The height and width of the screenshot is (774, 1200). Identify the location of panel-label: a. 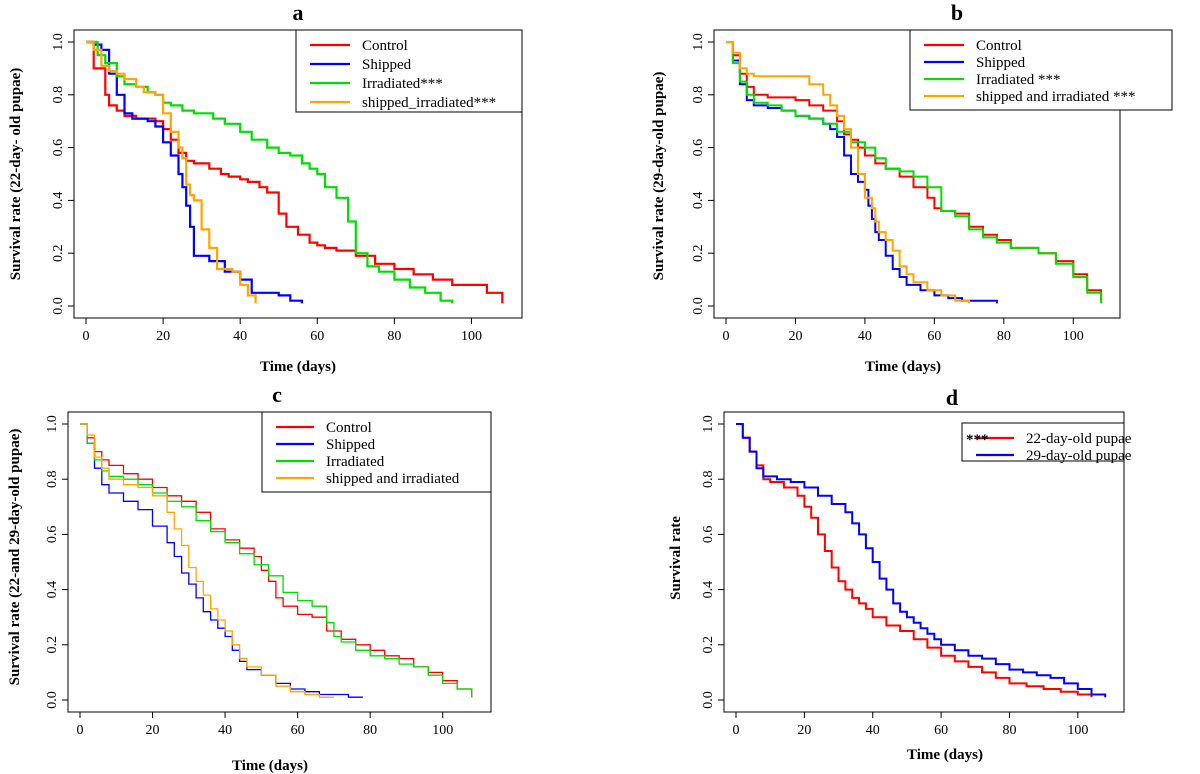
(298, 12).